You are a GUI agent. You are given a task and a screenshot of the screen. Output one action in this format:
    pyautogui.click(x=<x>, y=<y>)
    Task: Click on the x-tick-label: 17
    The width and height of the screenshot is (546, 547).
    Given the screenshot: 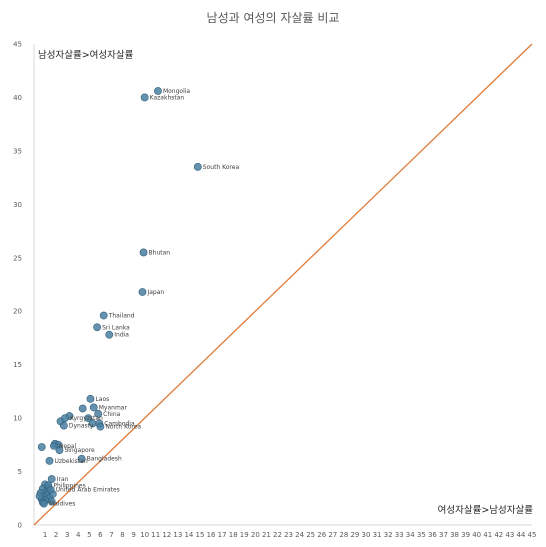 What is the action you would take?
    pyautogui.click(x=222, y=535)
    